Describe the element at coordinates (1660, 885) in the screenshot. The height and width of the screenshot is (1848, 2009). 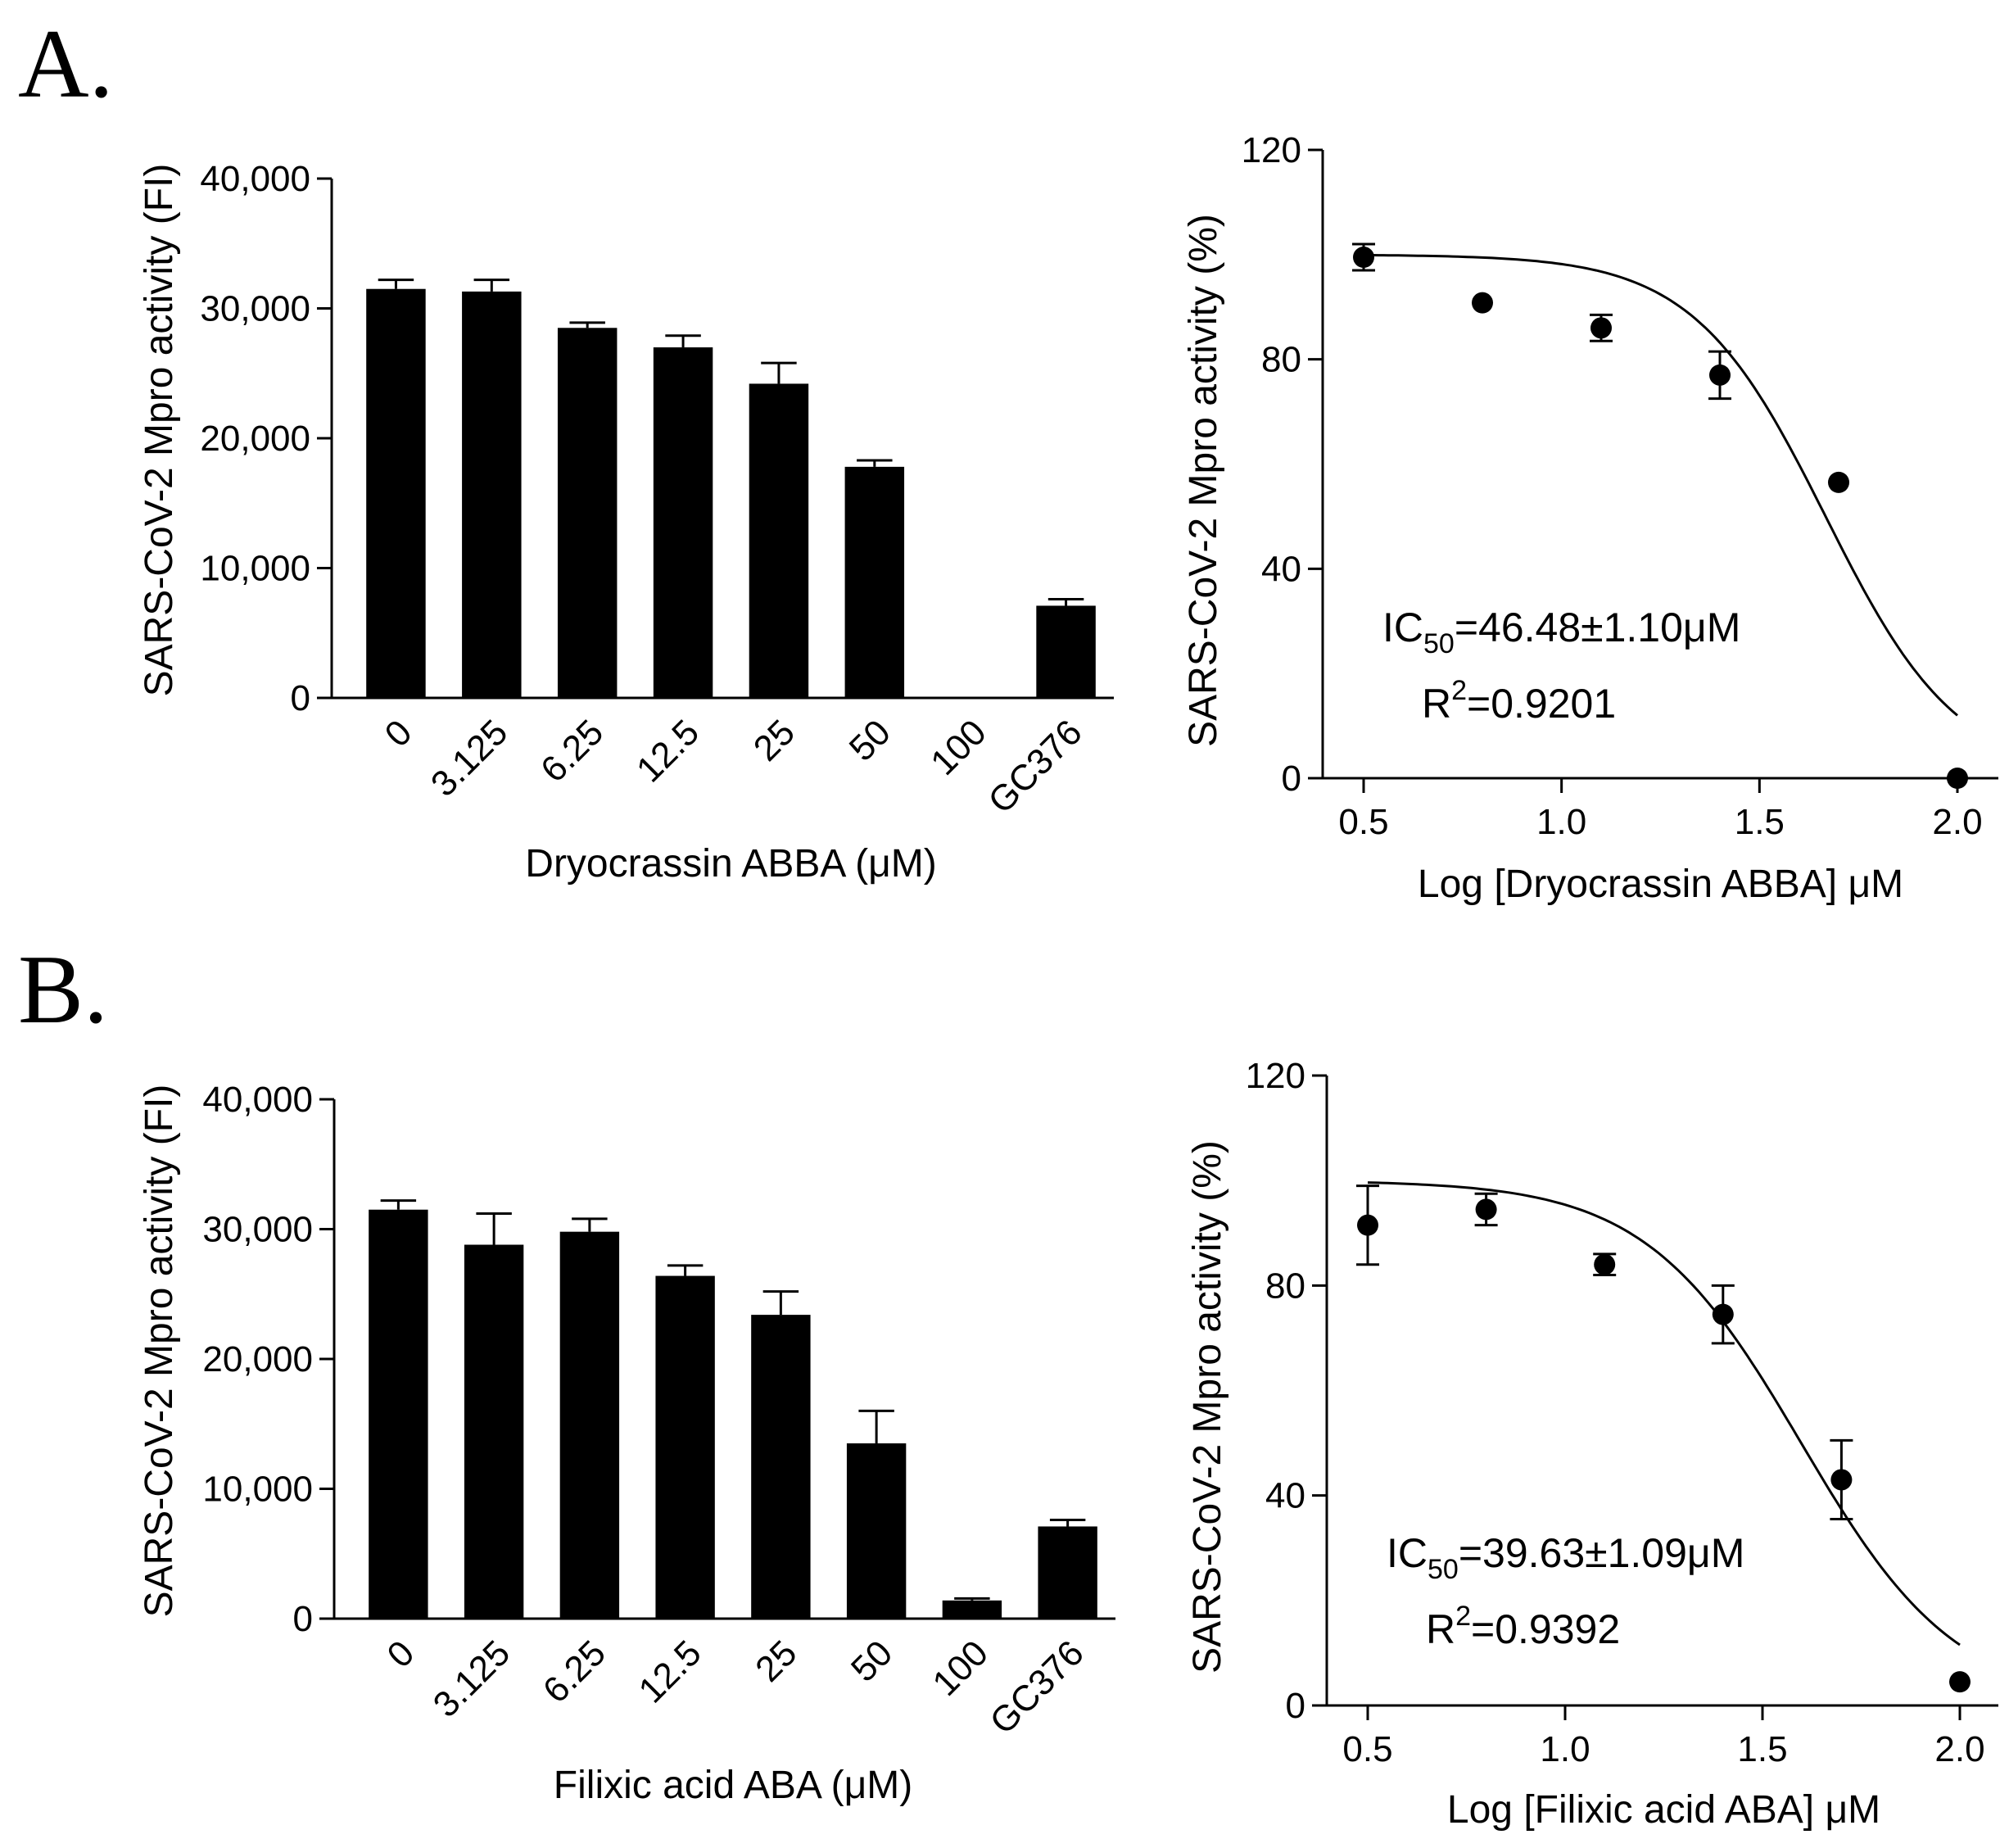
I see `x-axis-title: Log [Dryocrassin ABBA] μM` at that location.